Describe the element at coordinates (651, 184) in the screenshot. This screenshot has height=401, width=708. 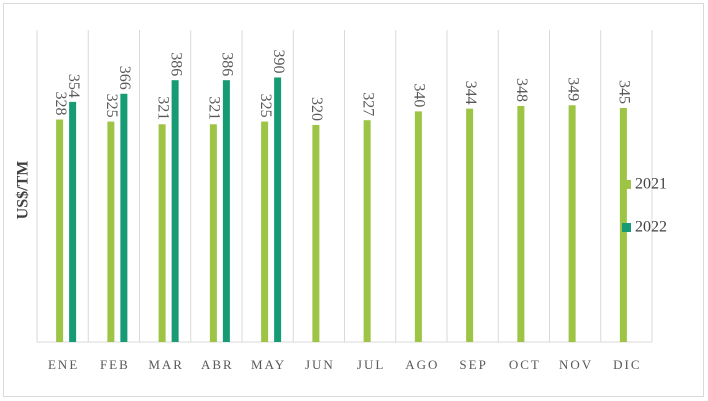
I see `legend-label: 2021` at that location.